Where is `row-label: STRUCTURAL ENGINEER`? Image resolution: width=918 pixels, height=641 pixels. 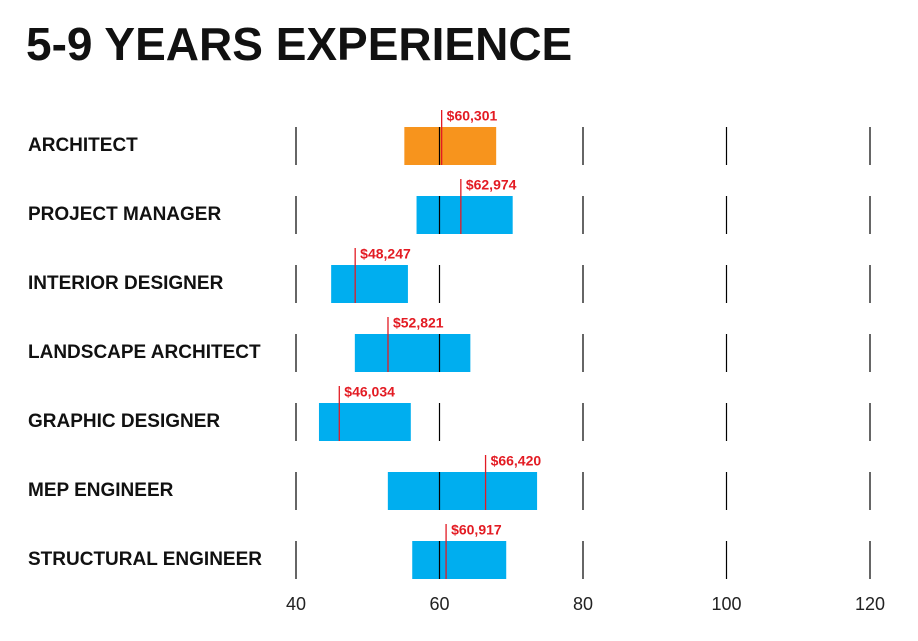 row-label: STRUCTURAL ENGINEER is located at coordinates (145, 559).